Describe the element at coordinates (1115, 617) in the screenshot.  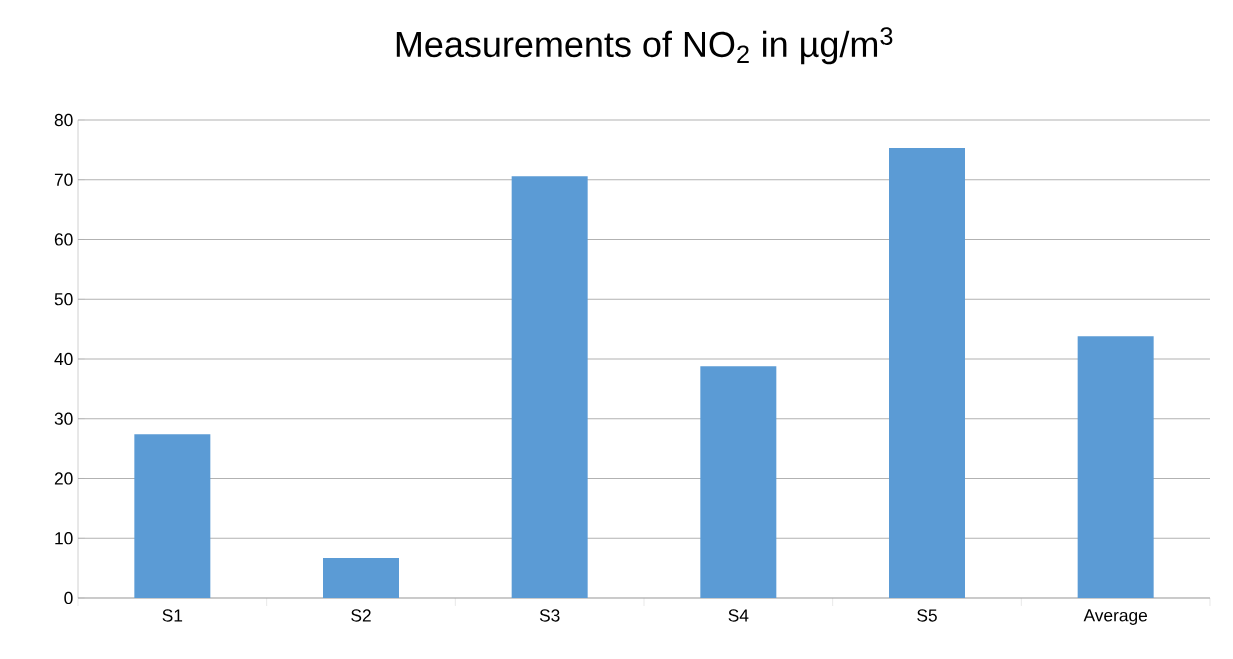
I see `x-tick-label: Average` at that location.